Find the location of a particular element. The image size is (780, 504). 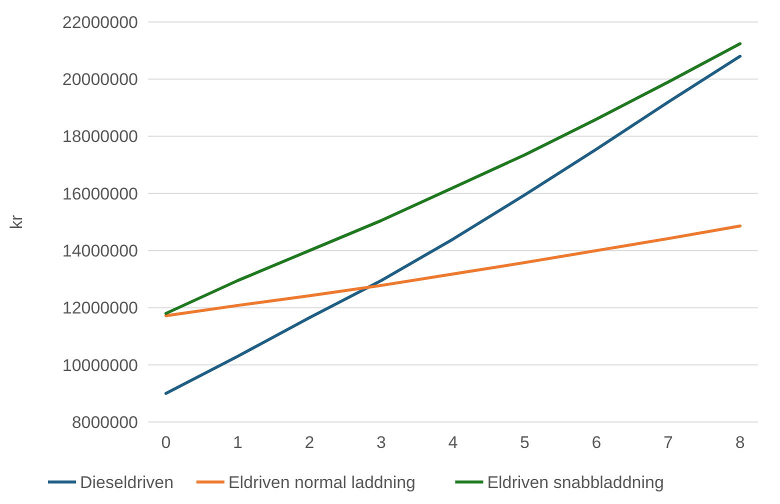

y-tick-label: 14000000 is located at coordinates (100, 251).